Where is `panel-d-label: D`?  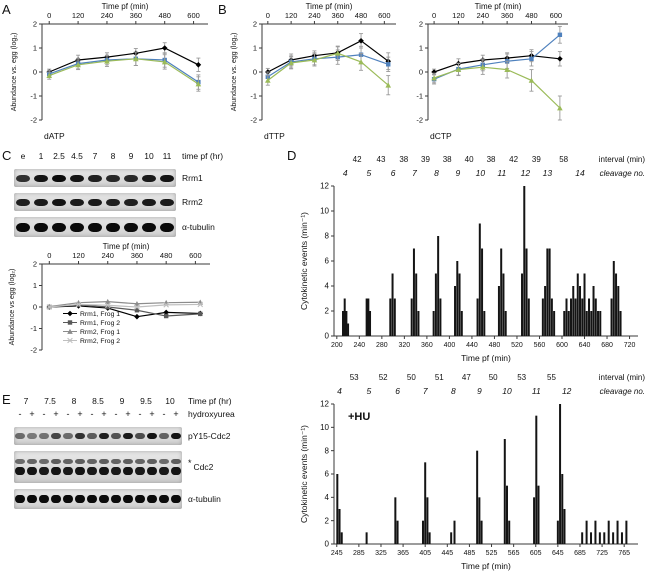
panel-d-label: D is located at coordinates (292, 155).